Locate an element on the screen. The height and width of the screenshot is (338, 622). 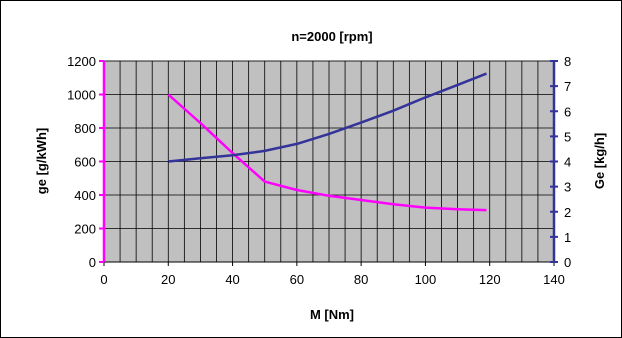
y-right-tick-label: 5 is located at coordinates (567, 136).